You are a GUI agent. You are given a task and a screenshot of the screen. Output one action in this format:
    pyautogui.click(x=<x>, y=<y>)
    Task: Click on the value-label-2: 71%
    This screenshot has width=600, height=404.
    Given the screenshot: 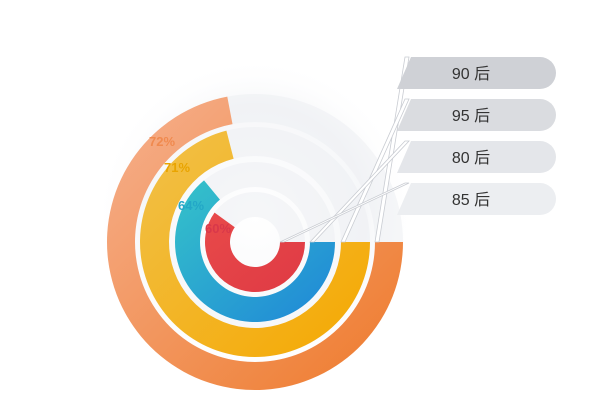 What is the action you would take?
    pyautogui.click(x=177, y=167)
    